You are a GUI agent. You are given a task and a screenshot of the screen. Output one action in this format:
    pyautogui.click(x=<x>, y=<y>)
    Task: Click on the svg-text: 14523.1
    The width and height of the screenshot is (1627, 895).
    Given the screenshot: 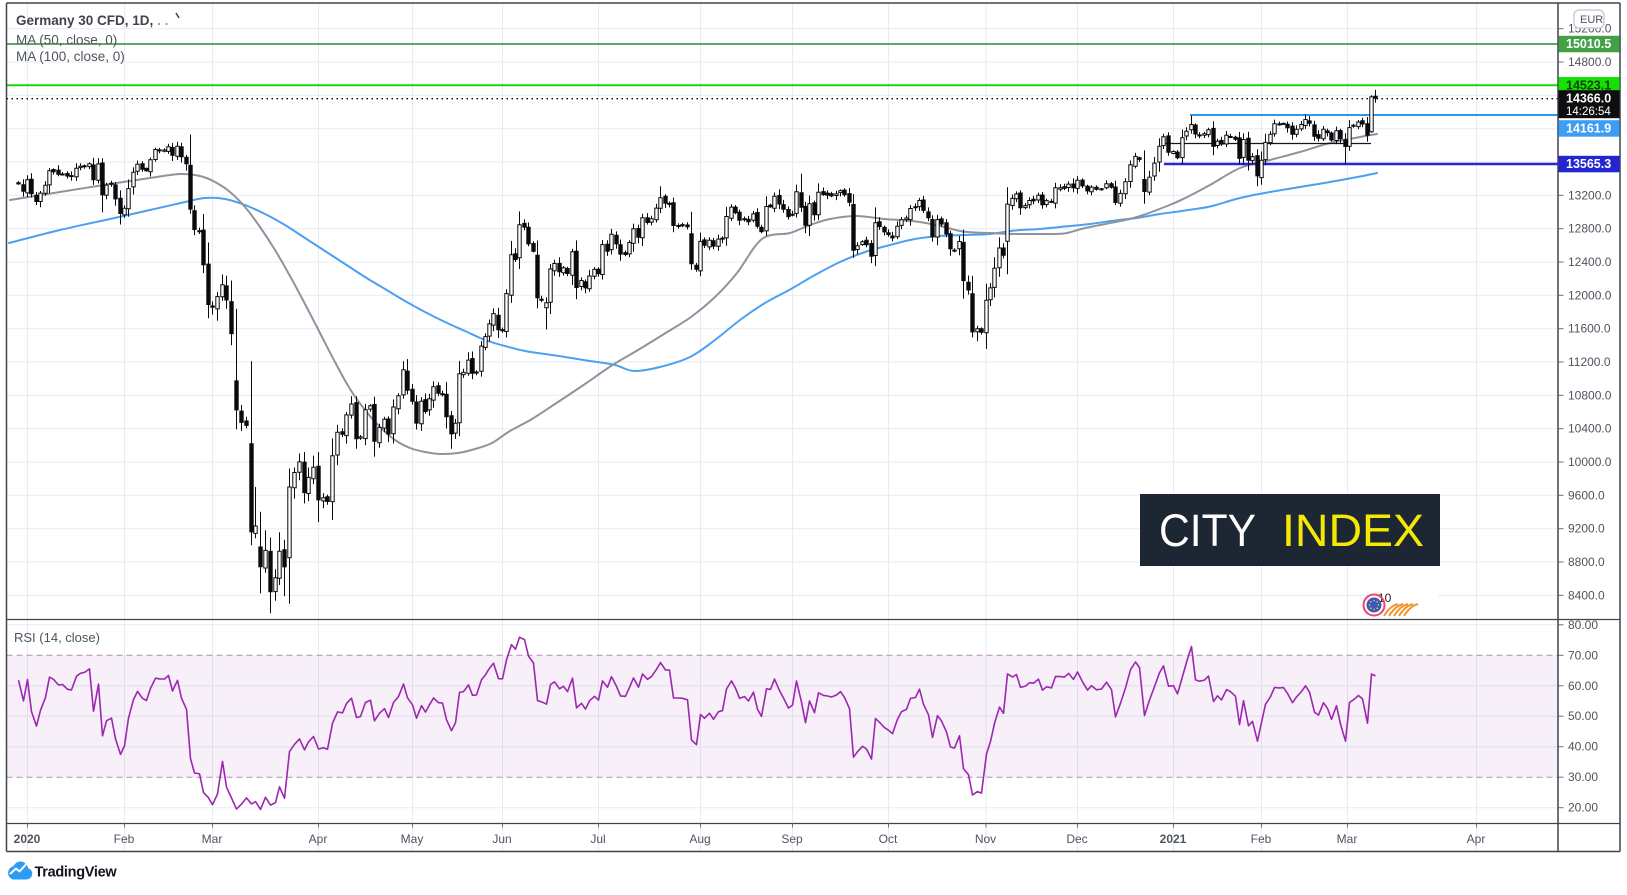 What is the action you would take?
    pyautogui.click(x=1588, y=85)
    